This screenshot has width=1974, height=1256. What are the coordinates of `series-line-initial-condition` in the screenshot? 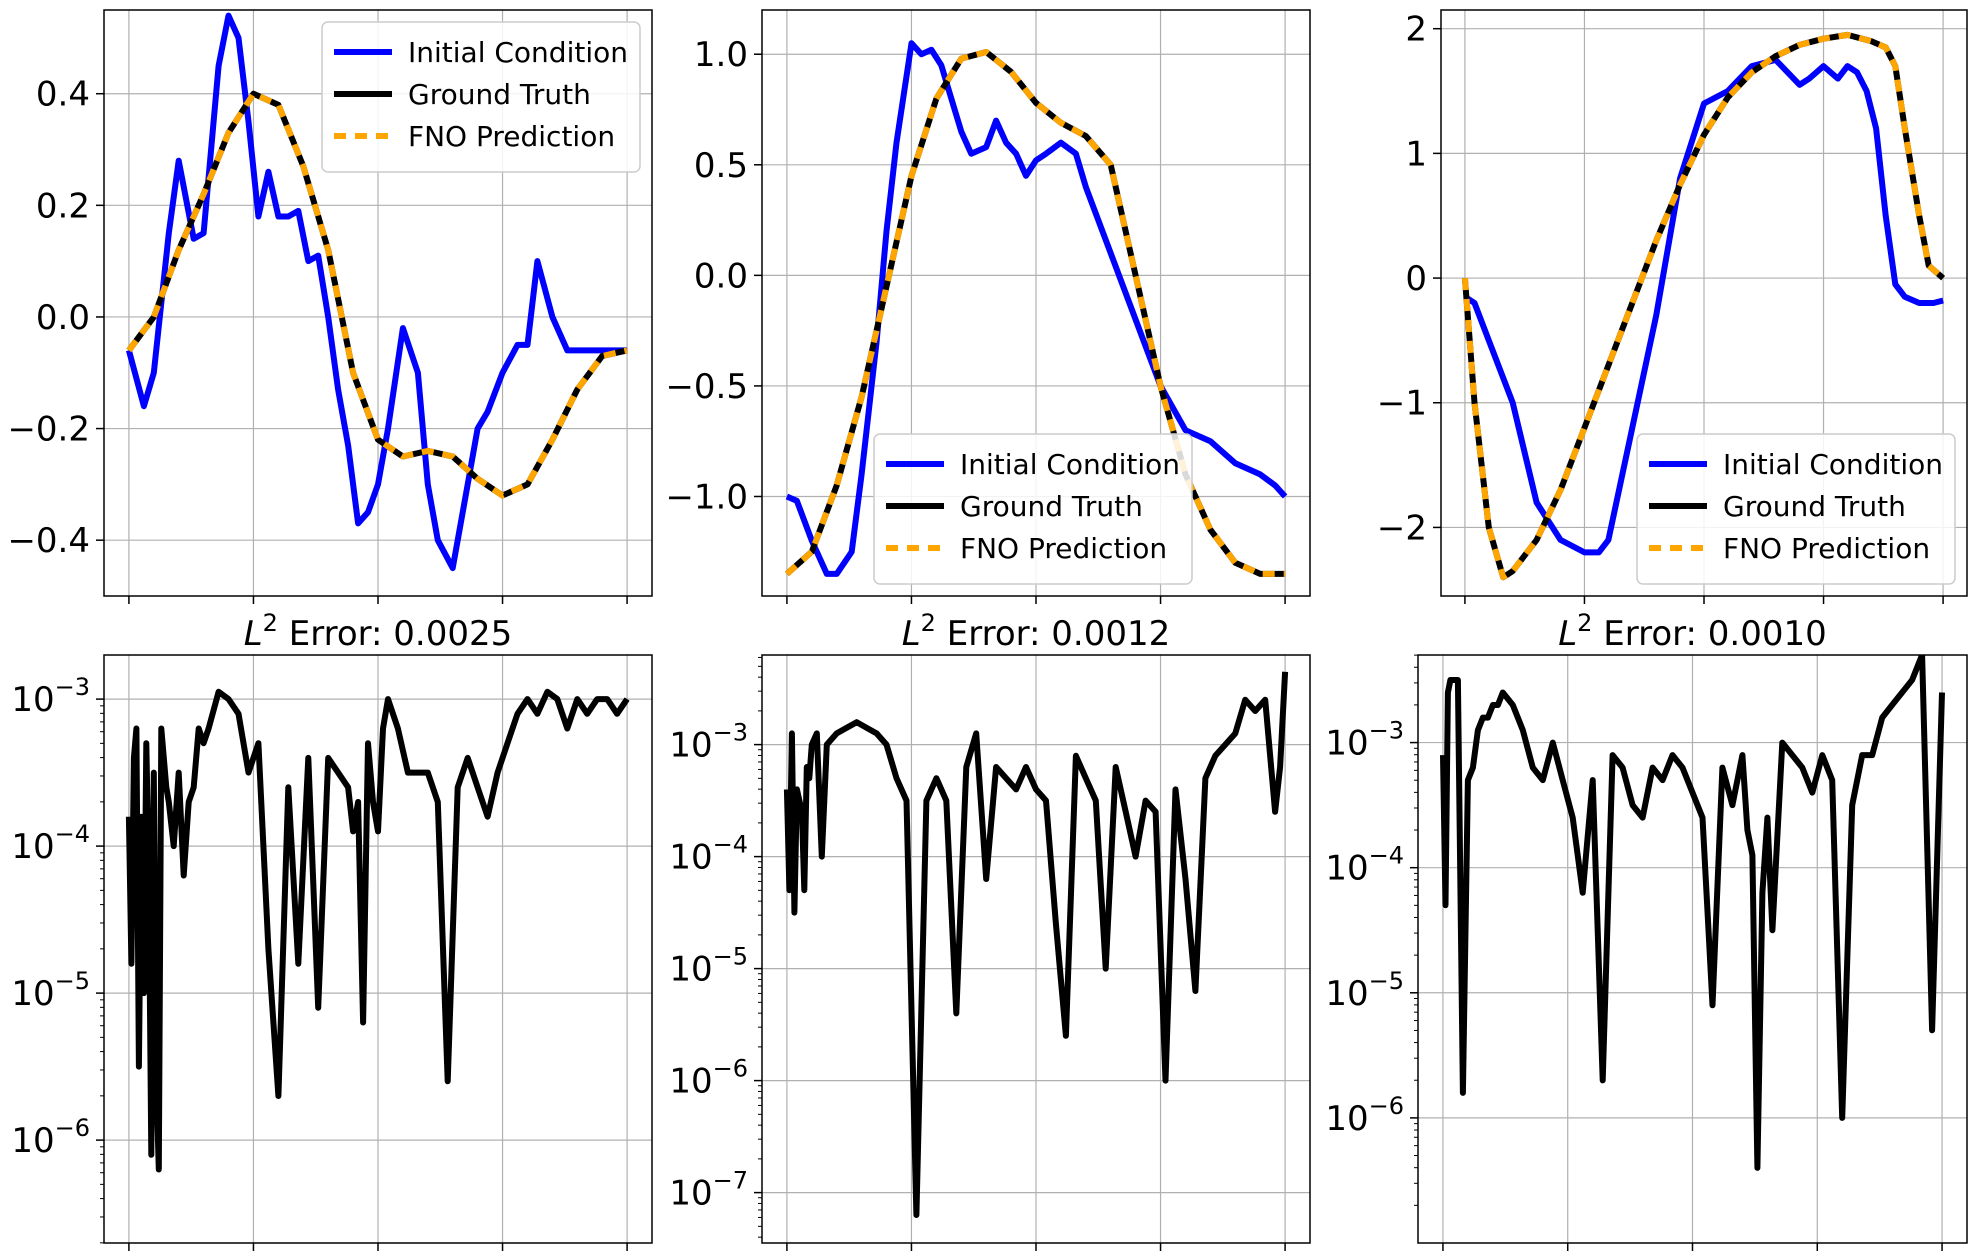 It's located at (377, 292).